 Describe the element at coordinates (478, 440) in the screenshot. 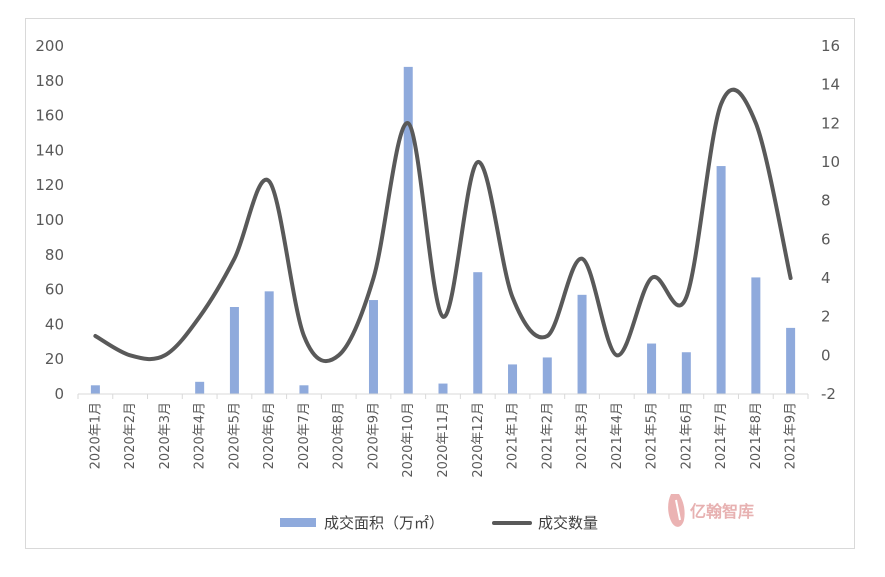

I see `x-tick-label: 2020年12月` at that location.